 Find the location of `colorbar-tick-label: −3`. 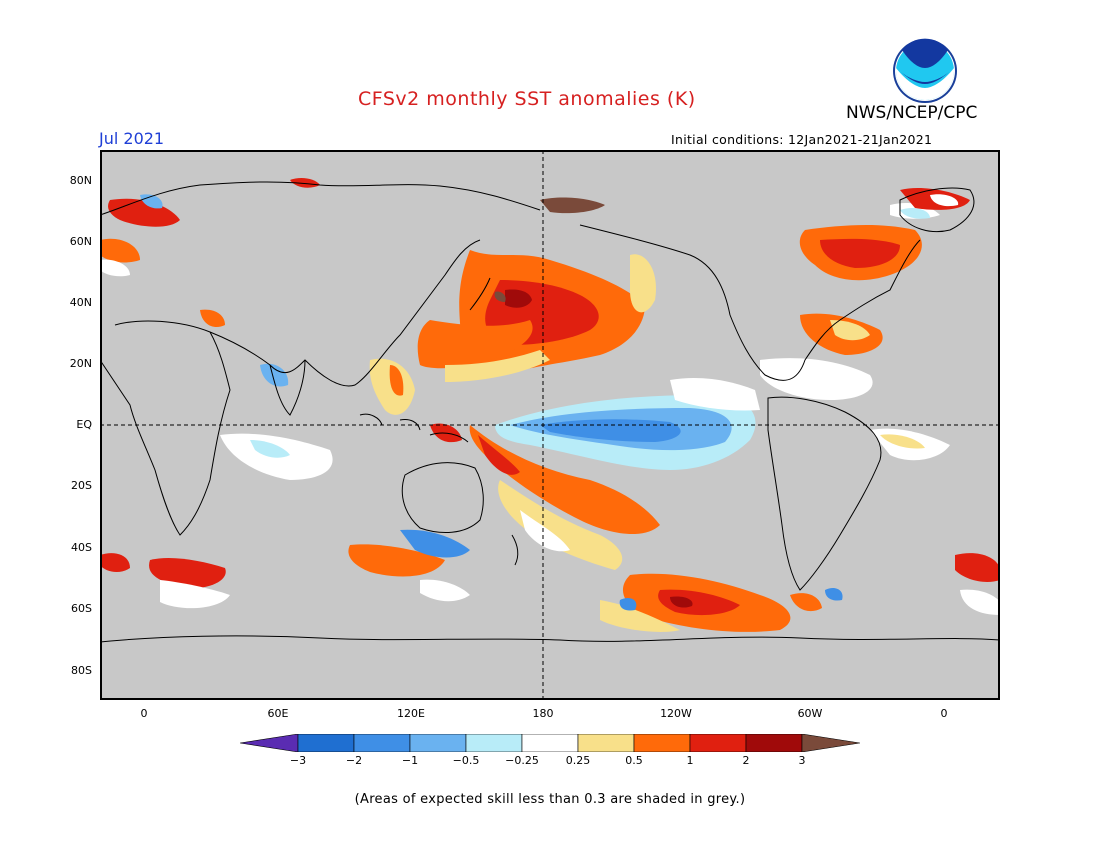

colorbar-tick-label: −3 is located at coordinates (298, 760).